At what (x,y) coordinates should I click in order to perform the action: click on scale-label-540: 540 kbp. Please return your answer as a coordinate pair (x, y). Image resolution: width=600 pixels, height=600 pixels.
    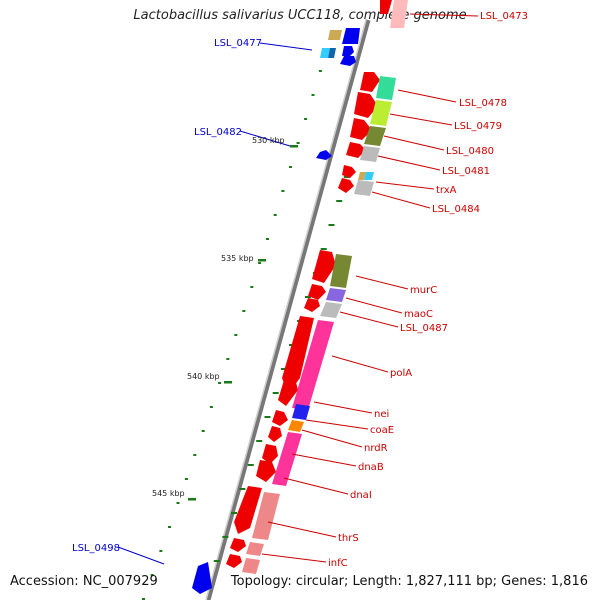
    Looking at the image, I should click on (203, 376).